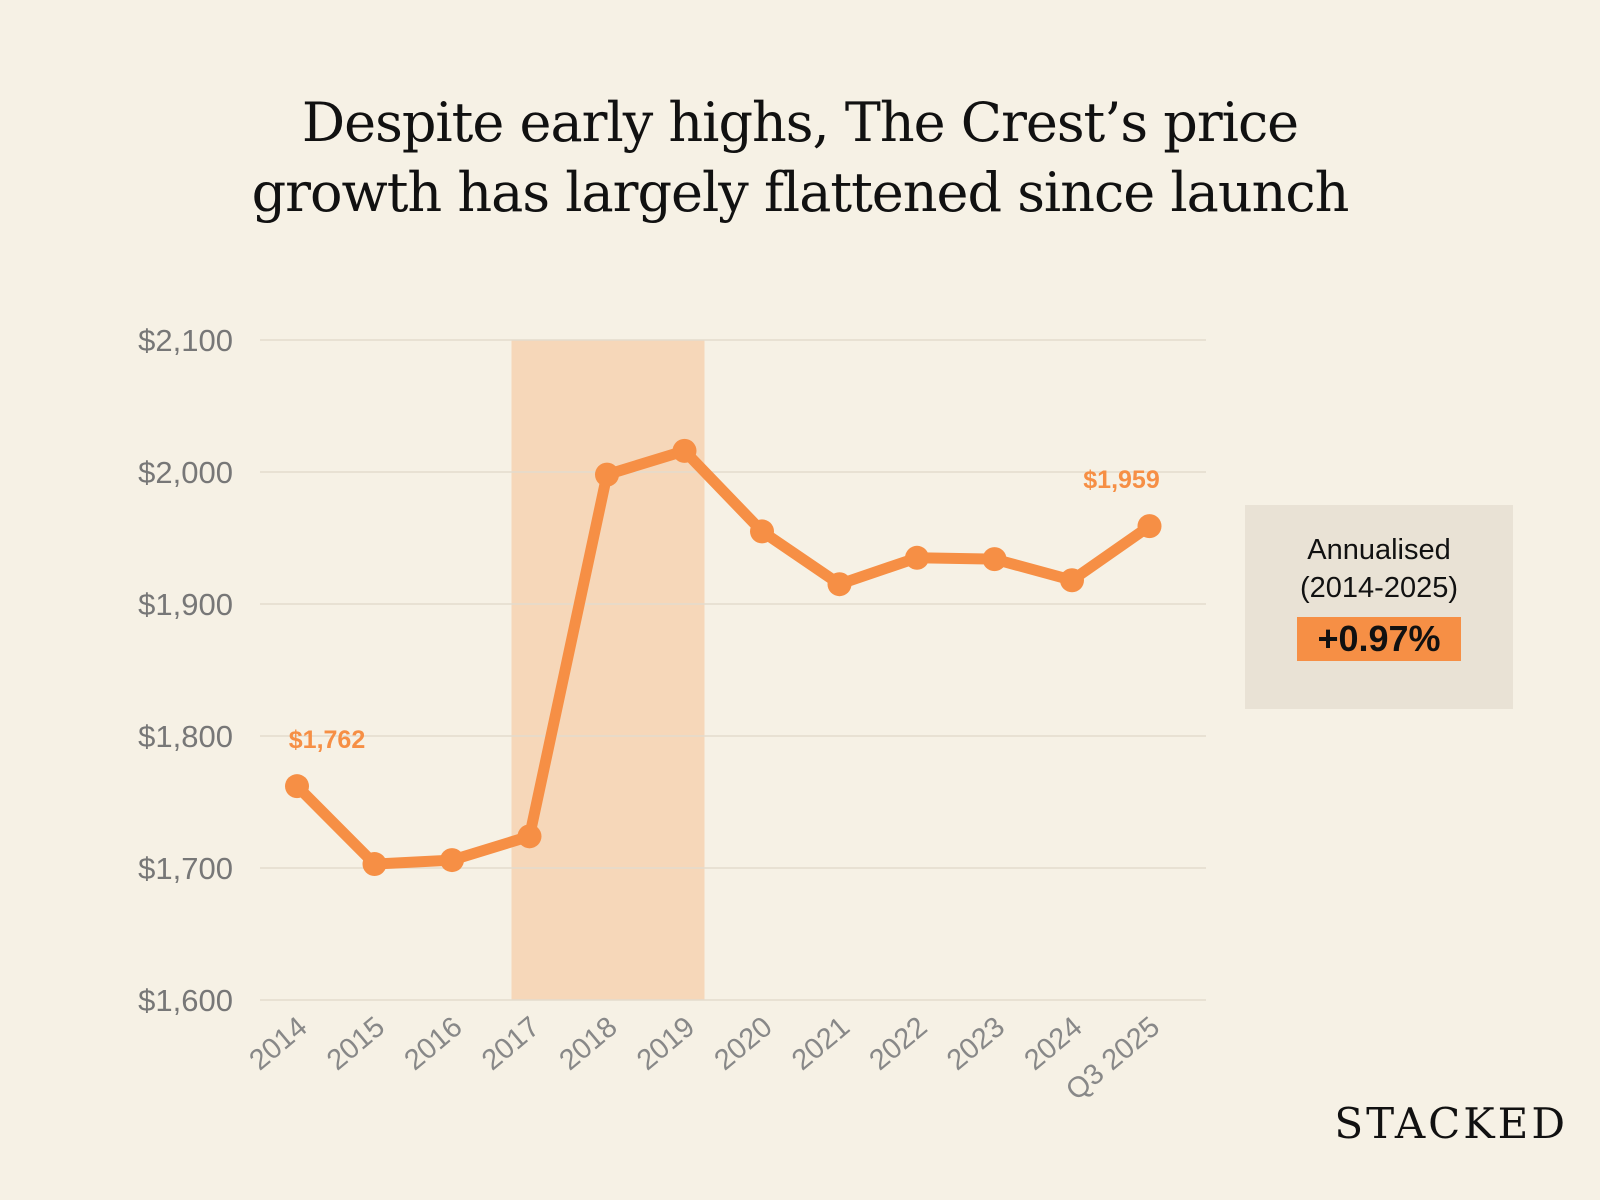 The height and width of the screenshot is (1200, 1600). I want to click on x-tick-label: 2023, so click(976, 1044).